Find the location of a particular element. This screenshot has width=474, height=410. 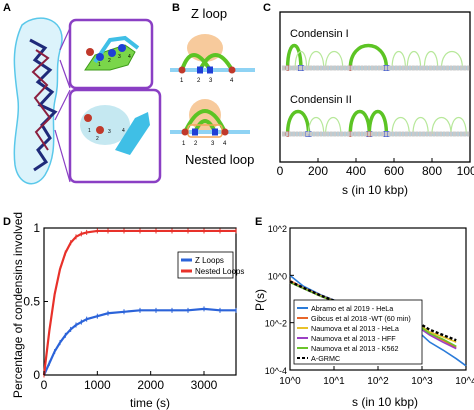

nested-site-1: 1 is located at coordinates (184, 144).